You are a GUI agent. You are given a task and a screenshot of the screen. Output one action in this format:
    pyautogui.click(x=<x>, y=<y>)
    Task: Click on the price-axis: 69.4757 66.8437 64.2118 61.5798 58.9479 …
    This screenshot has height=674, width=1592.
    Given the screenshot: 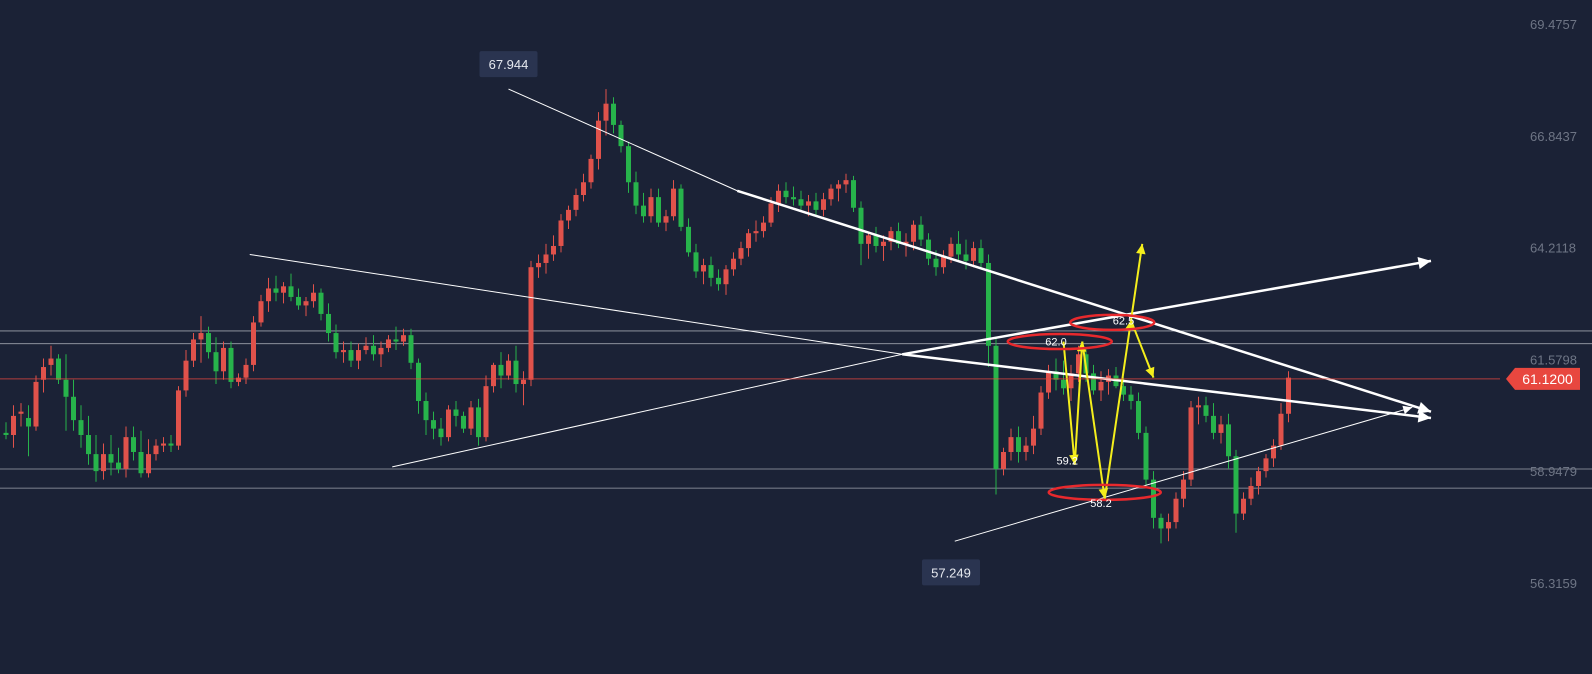 What is the action you would take?
    pyautogui.click(x=1553, y=304)
    